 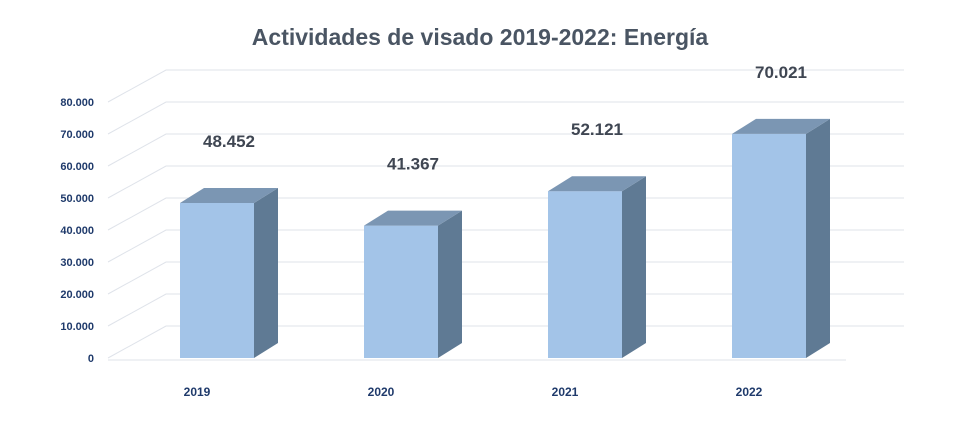 I want to click on y-tick-label: 20.000, so click(x=77, y=295).